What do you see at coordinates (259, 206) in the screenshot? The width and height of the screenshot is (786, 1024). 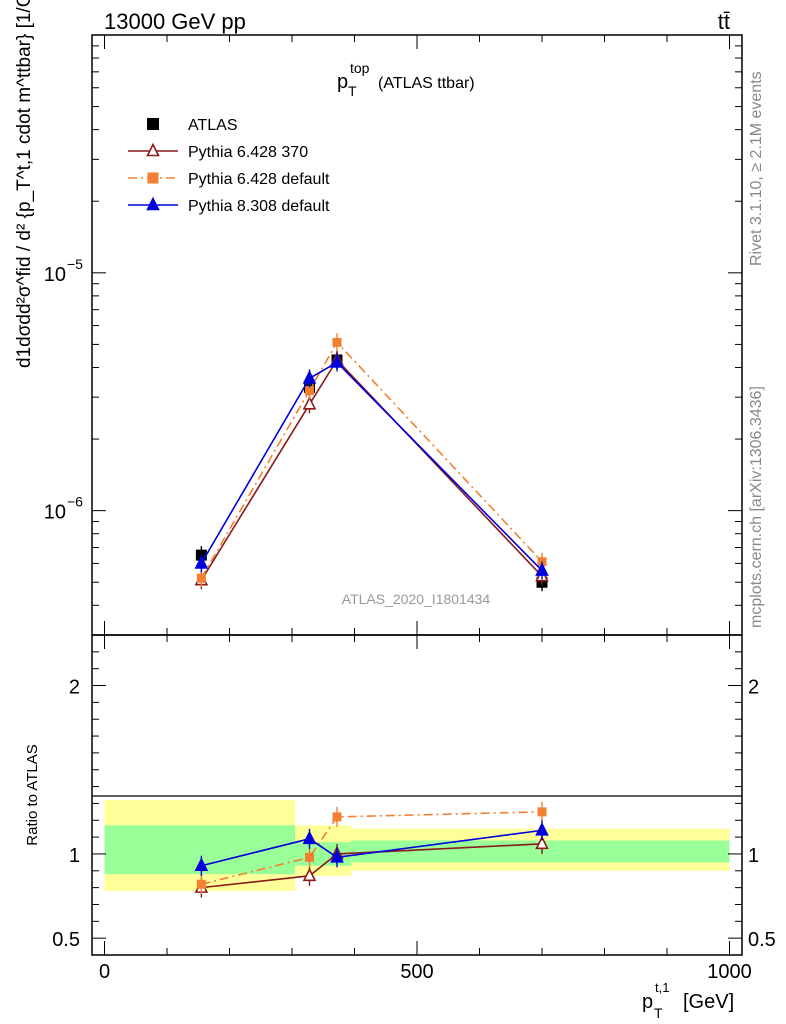 I see `legend-label: Pythia 8.308 default` at bounding box center [259, 206].